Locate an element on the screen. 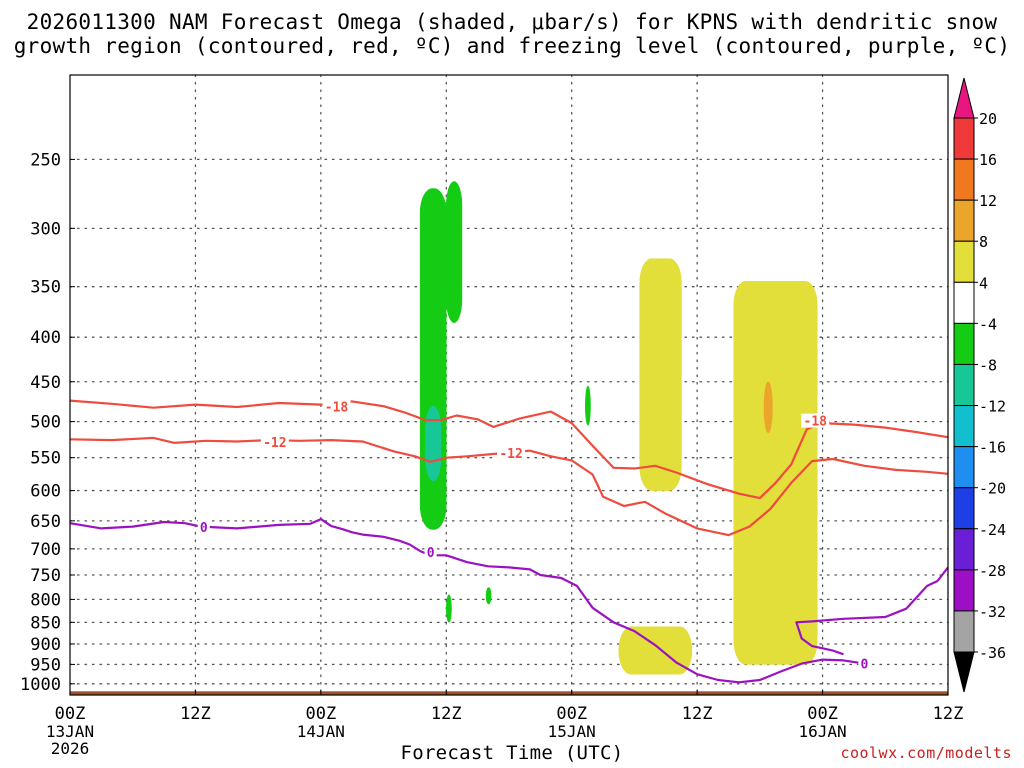 The height and width of the screenshot is (768, 1024). colorbar-label: 12 is located at coordinates (988, 201).